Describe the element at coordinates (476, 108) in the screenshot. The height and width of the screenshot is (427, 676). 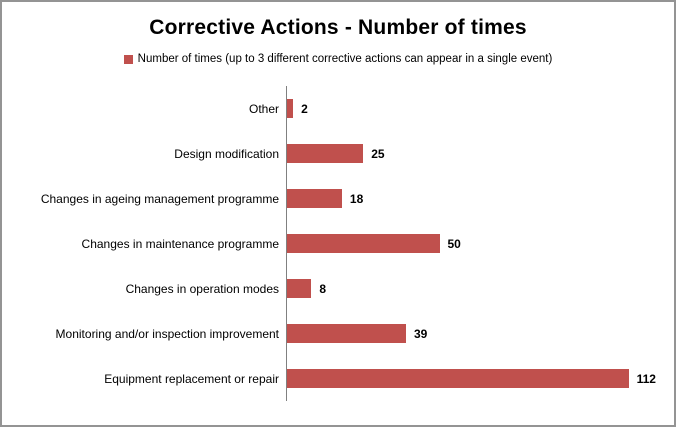
I see `plot-area: 2` at that location.